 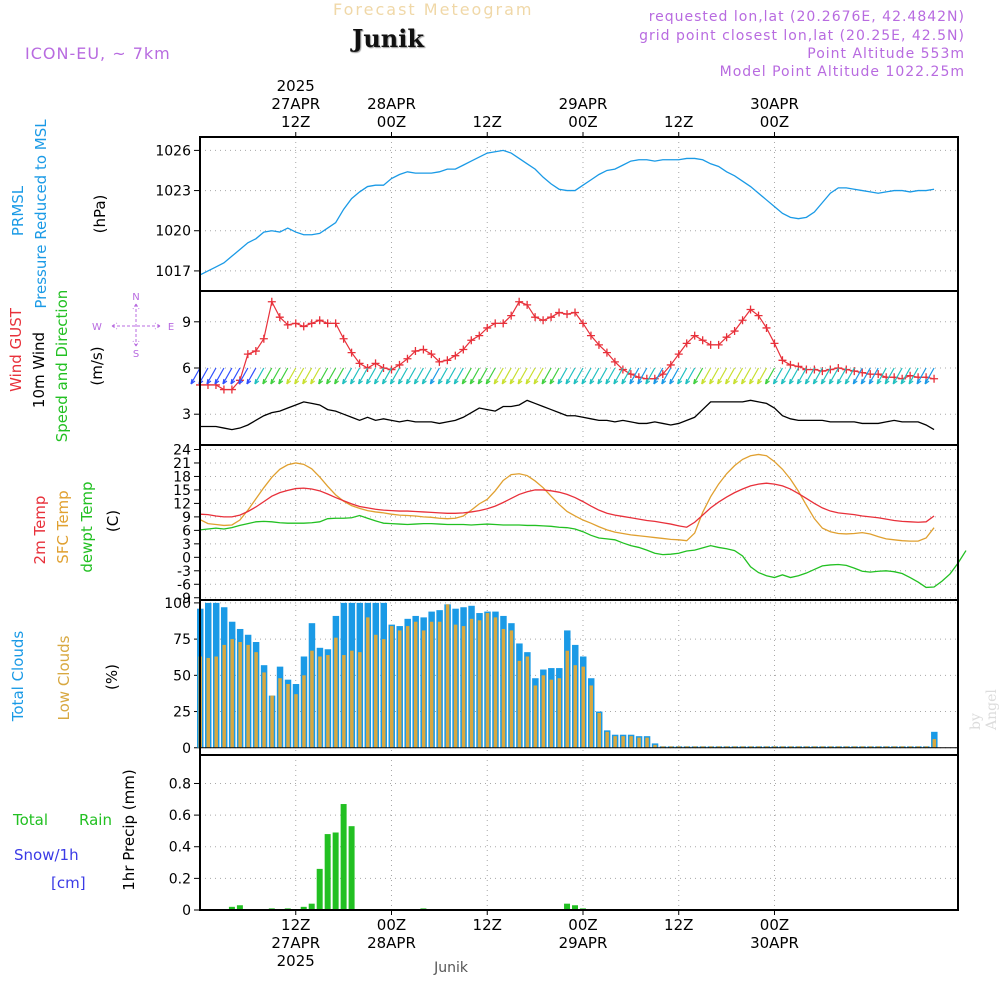 What do you see at coordinates (186, 518) in the screenshot?
I see `temperature-ytick-label: 9` at bounding box center [186, 518].